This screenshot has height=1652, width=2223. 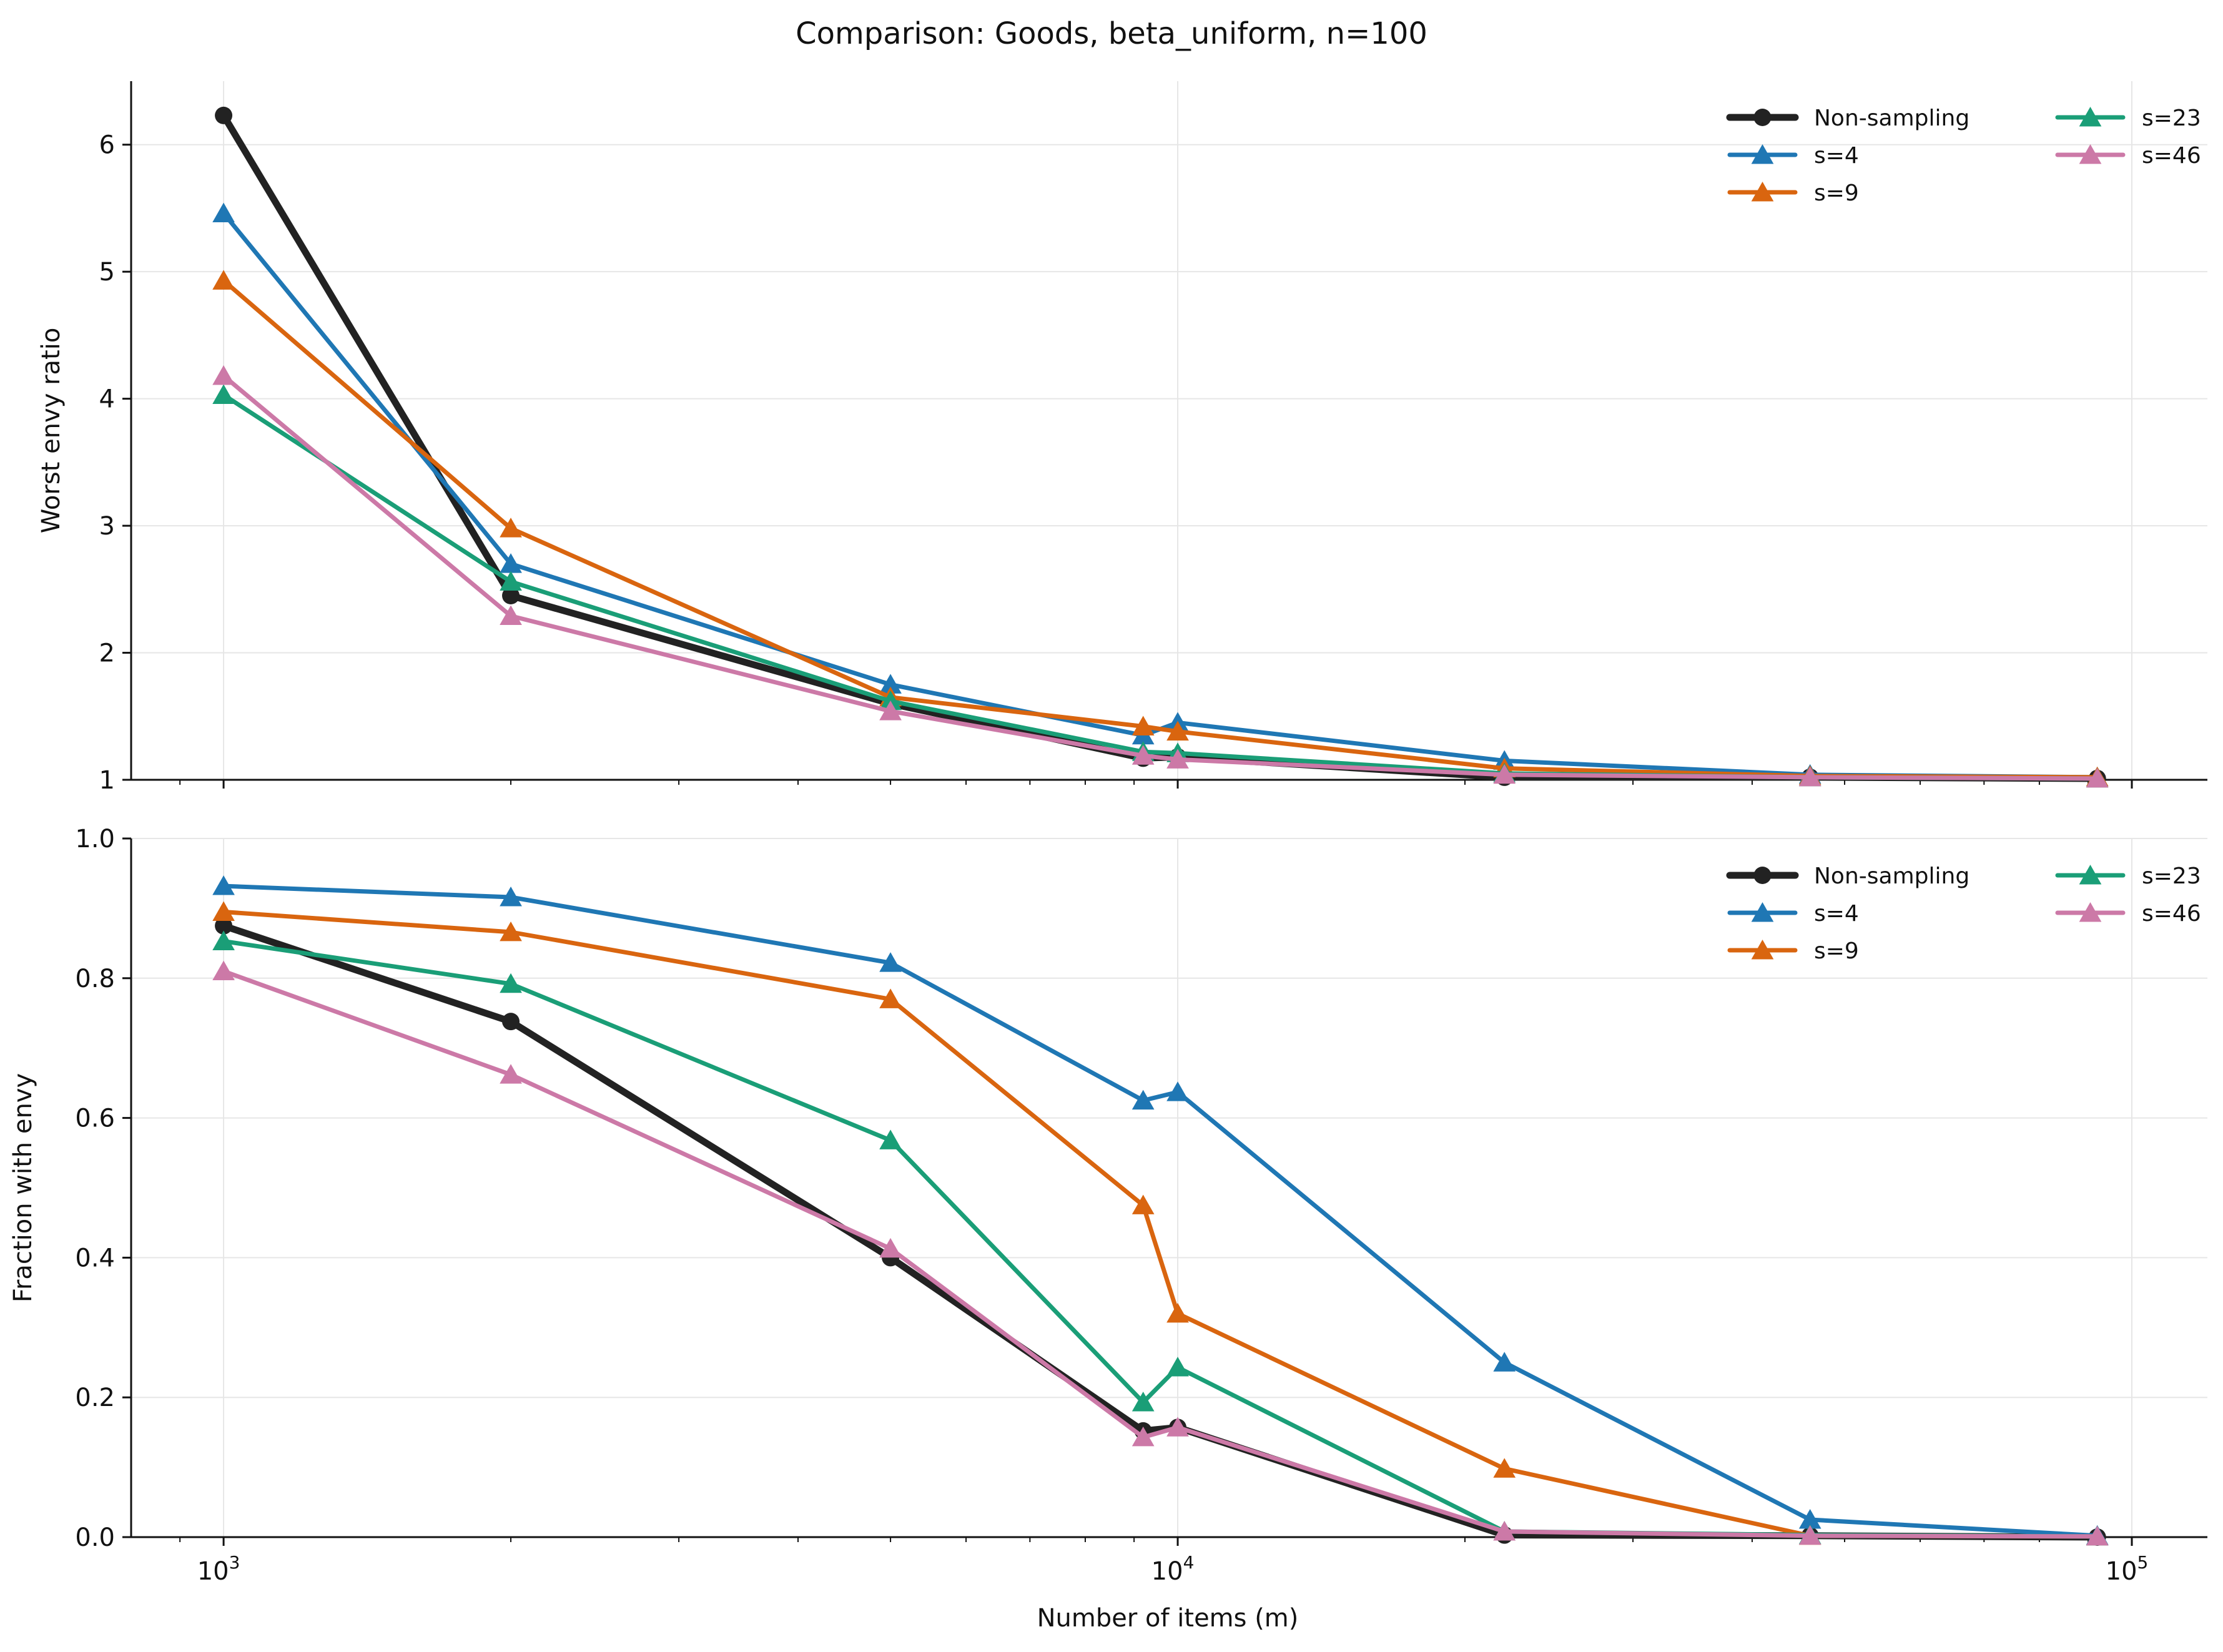 What do you see at coordinates (218, 1569) in the screenshot?
I see `x-tick-label: 10³` at bounding box center [218, 1569].